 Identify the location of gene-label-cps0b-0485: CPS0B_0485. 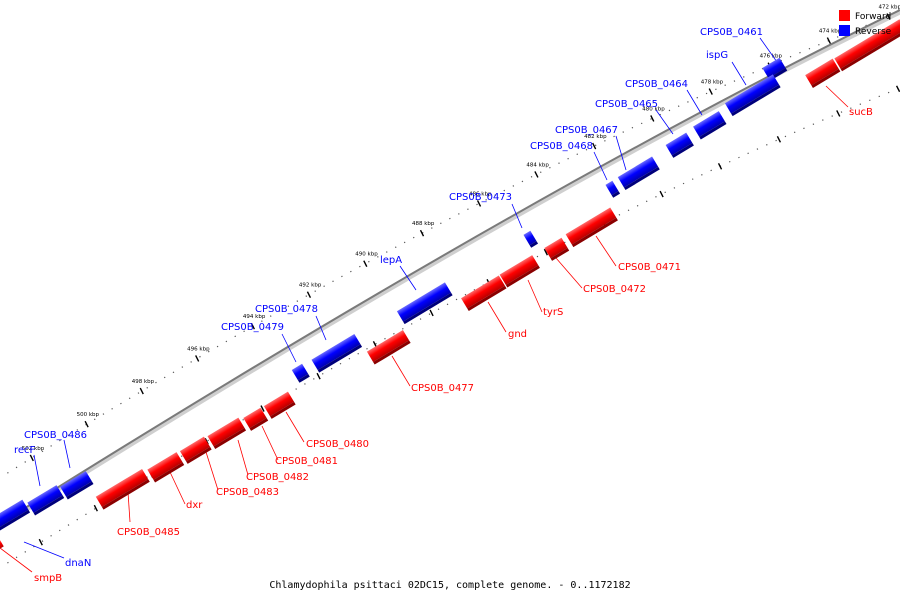
(148, 532).